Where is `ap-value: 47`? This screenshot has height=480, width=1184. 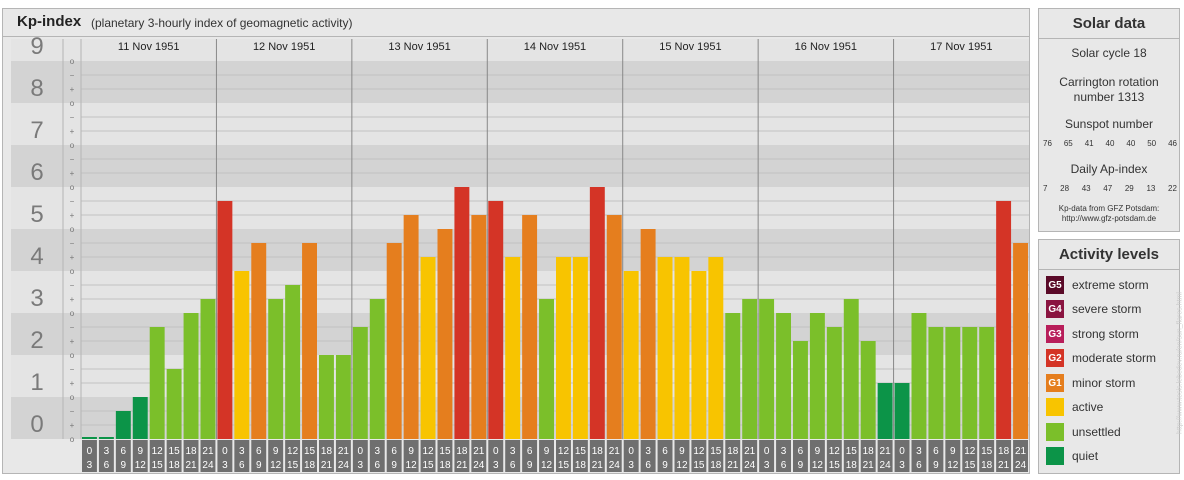
ap-value: 47 is located at coordinates (1108, 188).